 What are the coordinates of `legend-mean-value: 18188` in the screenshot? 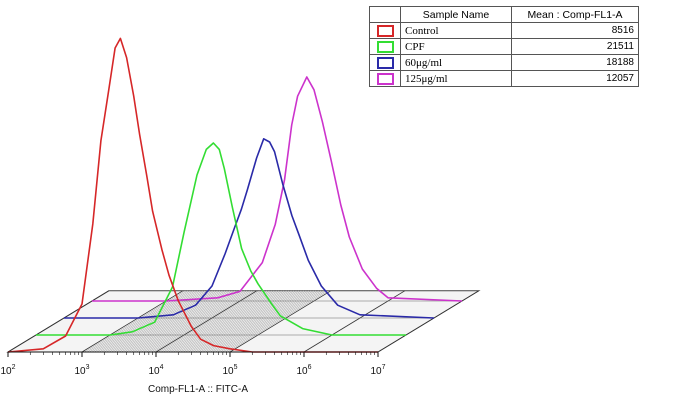 It's located at (575, 62).